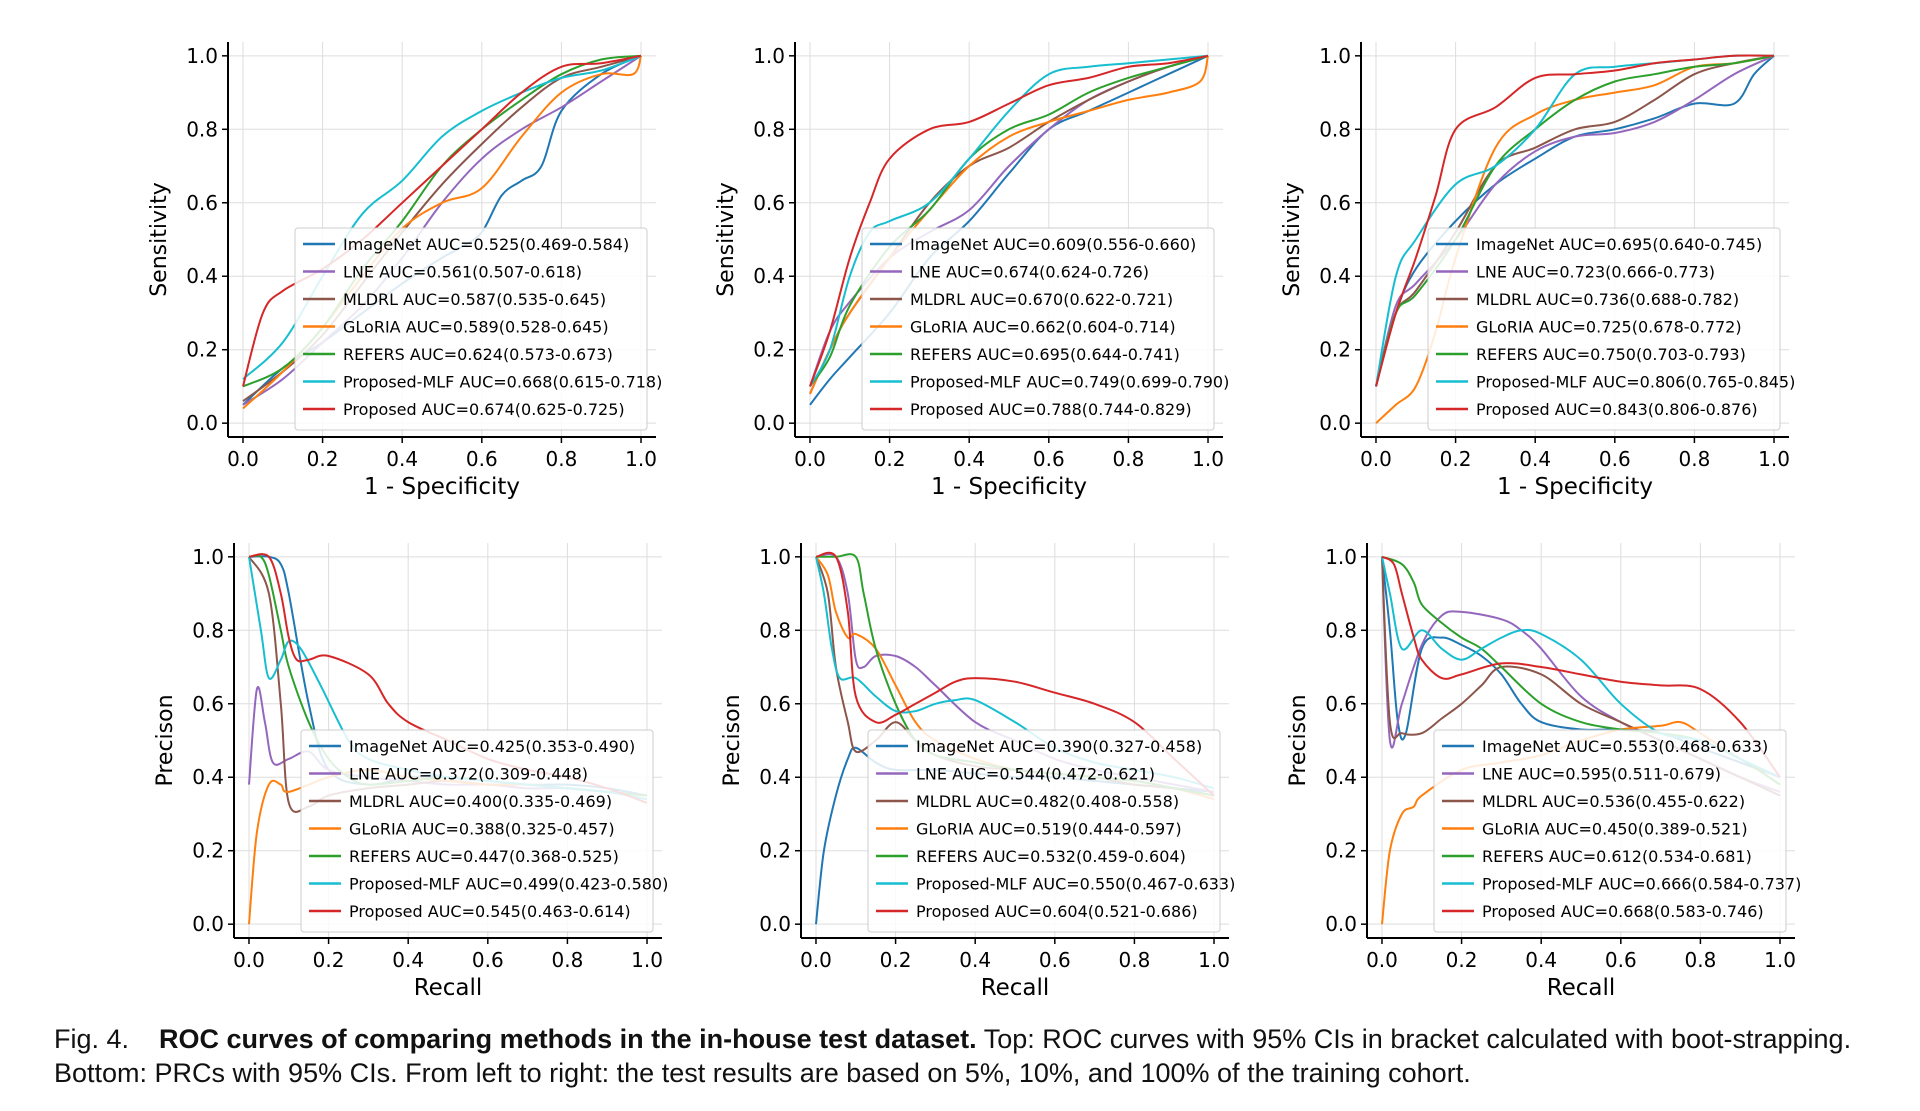 The width and height of the screenshot is (1920, 1111). What do you see at coordinates (492, 746) in the screenshot?
I see `legend-label: ImageNet AUC=0.425(0.353-0.490)` at bounding box center [492, 746].